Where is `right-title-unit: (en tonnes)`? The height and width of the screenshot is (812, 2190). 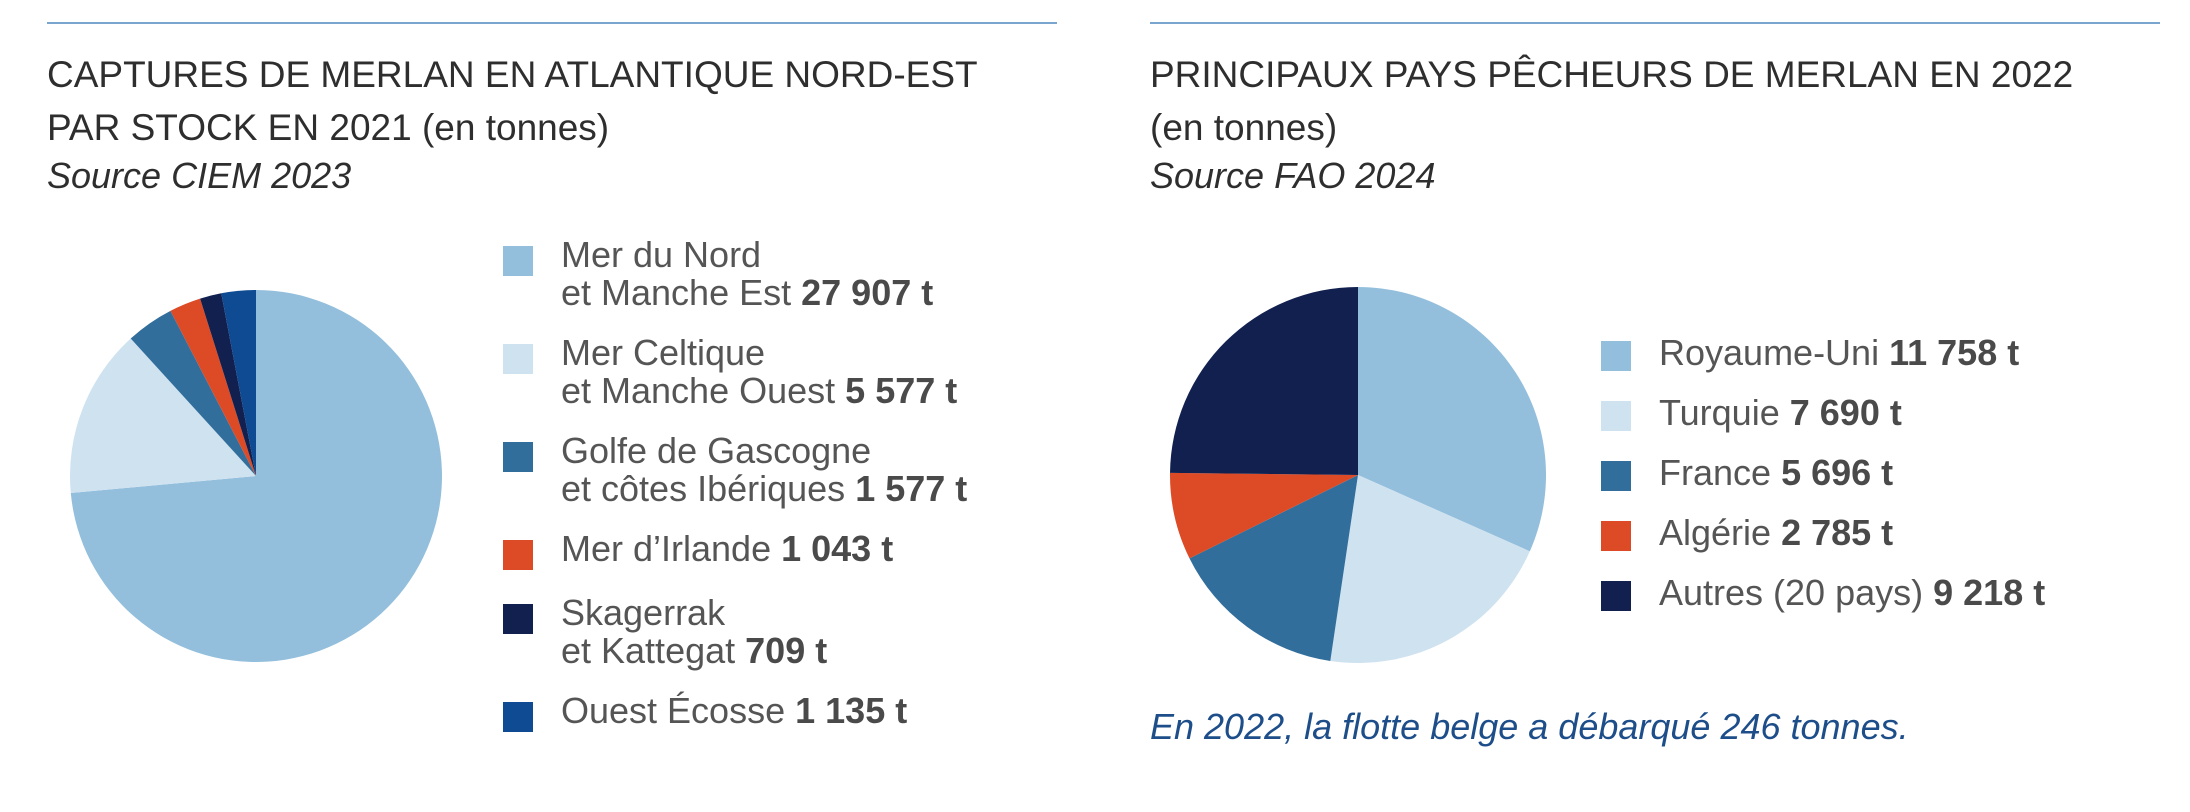 right-title-unit: (en tonnes) is located at coordinates (1244, 127).